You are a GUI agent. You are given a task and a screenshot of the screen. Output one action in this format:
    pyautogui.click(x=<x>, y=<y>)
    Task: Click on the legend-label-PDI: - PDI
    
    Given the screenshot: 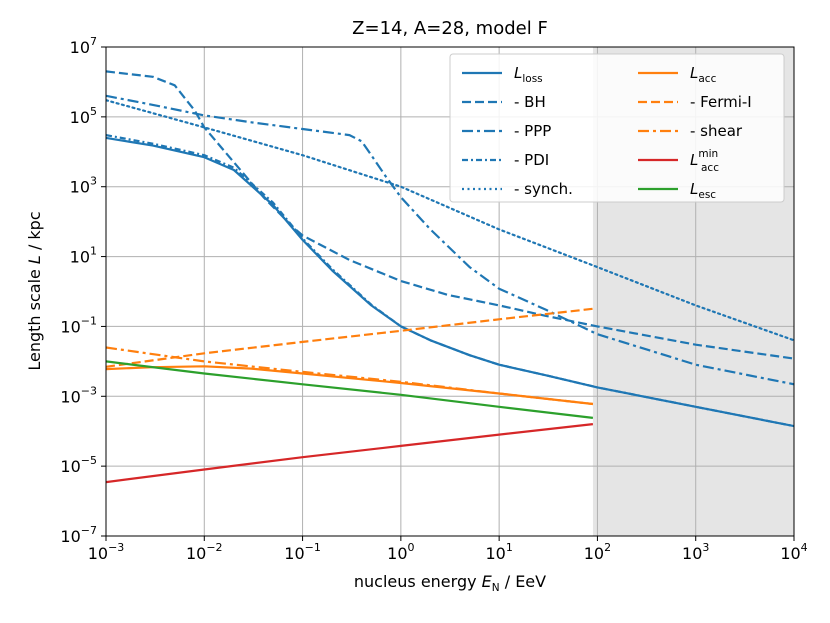 What is the action you would take?
    pyautogui.click(x=531, y=160)
    